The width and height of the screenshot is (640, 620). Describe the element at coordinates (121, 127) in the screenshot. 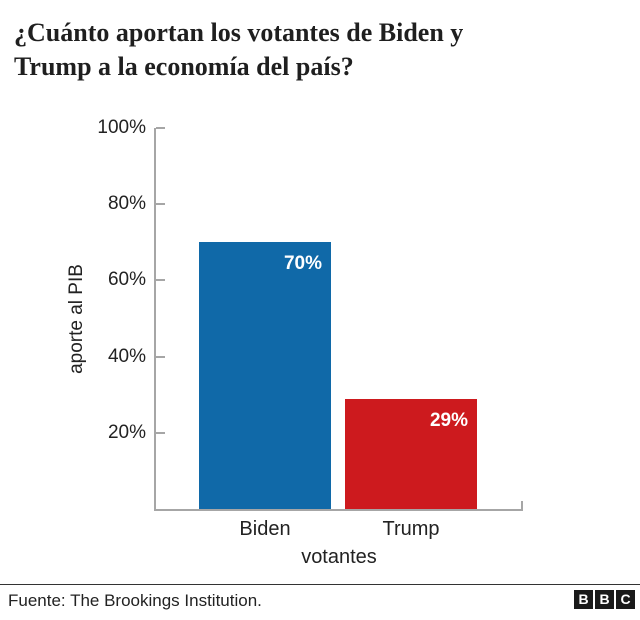

I see `y-tick-label: 100%` at that location.